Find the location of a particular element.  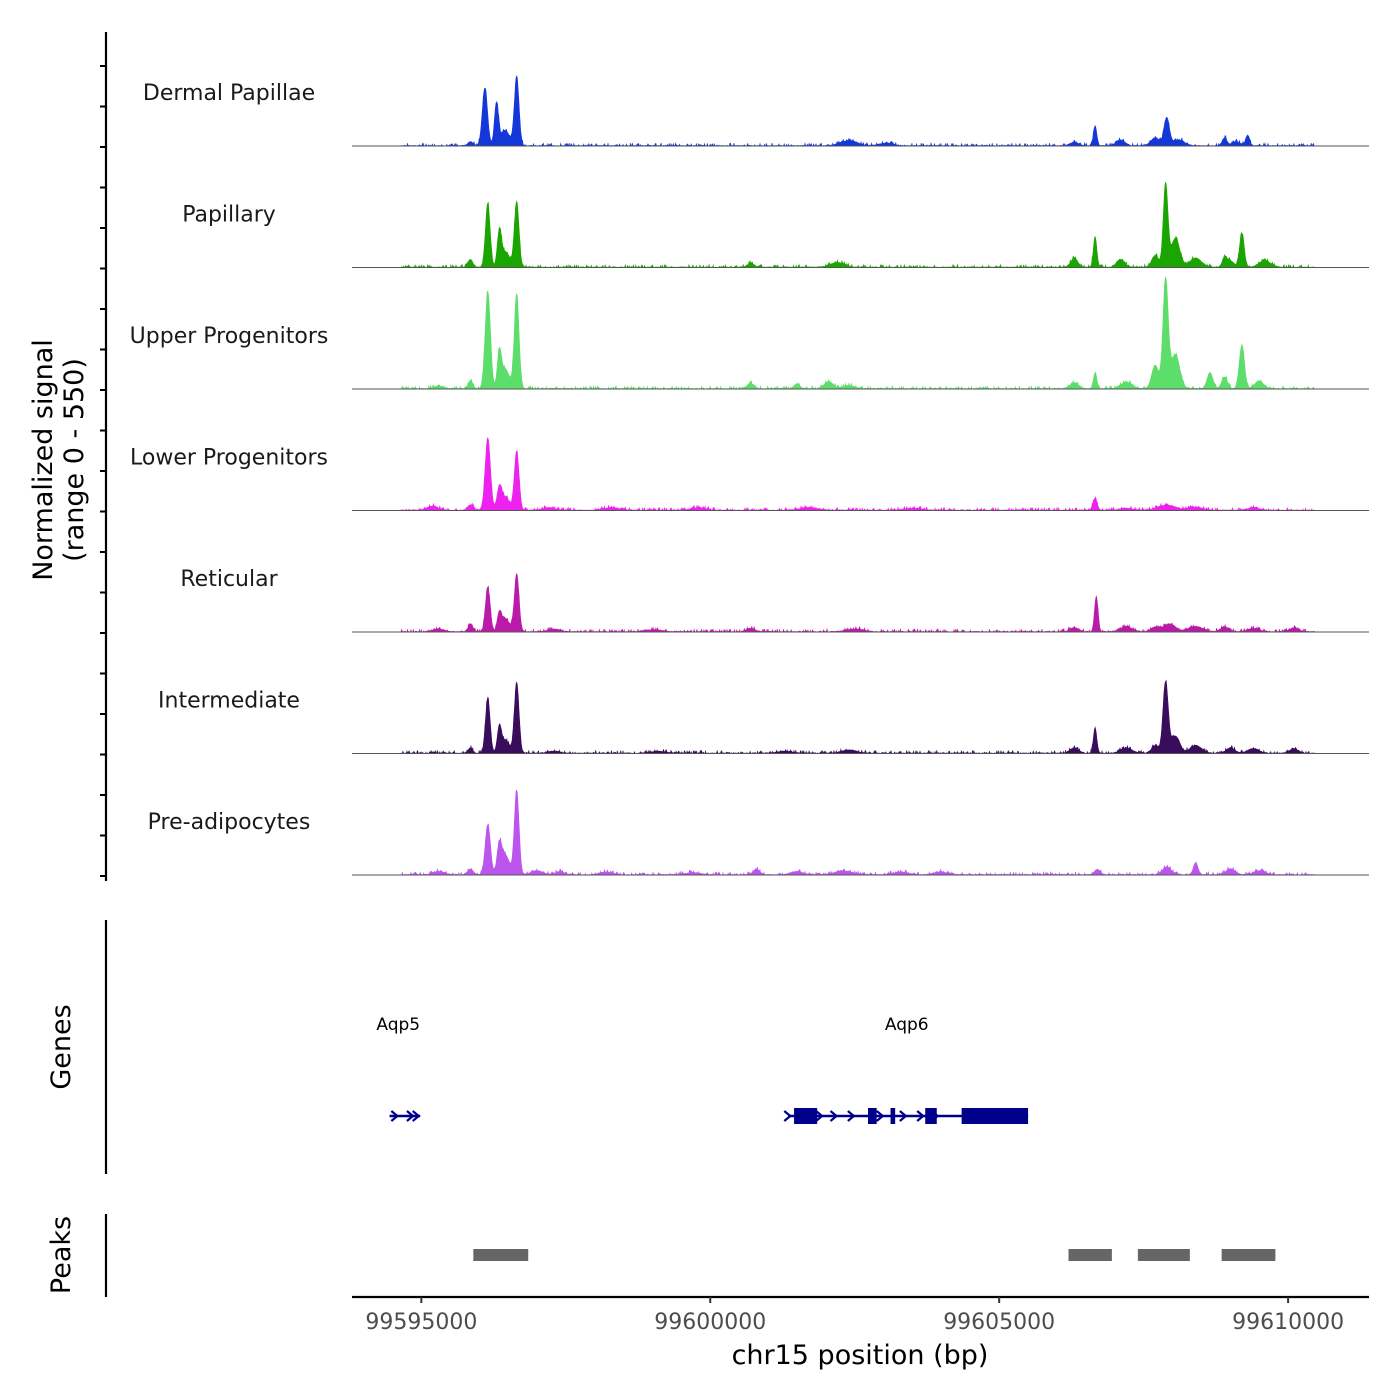

gene-annotation-track: Aqp5 Aqp6 is located at coordinates (702, 1069).